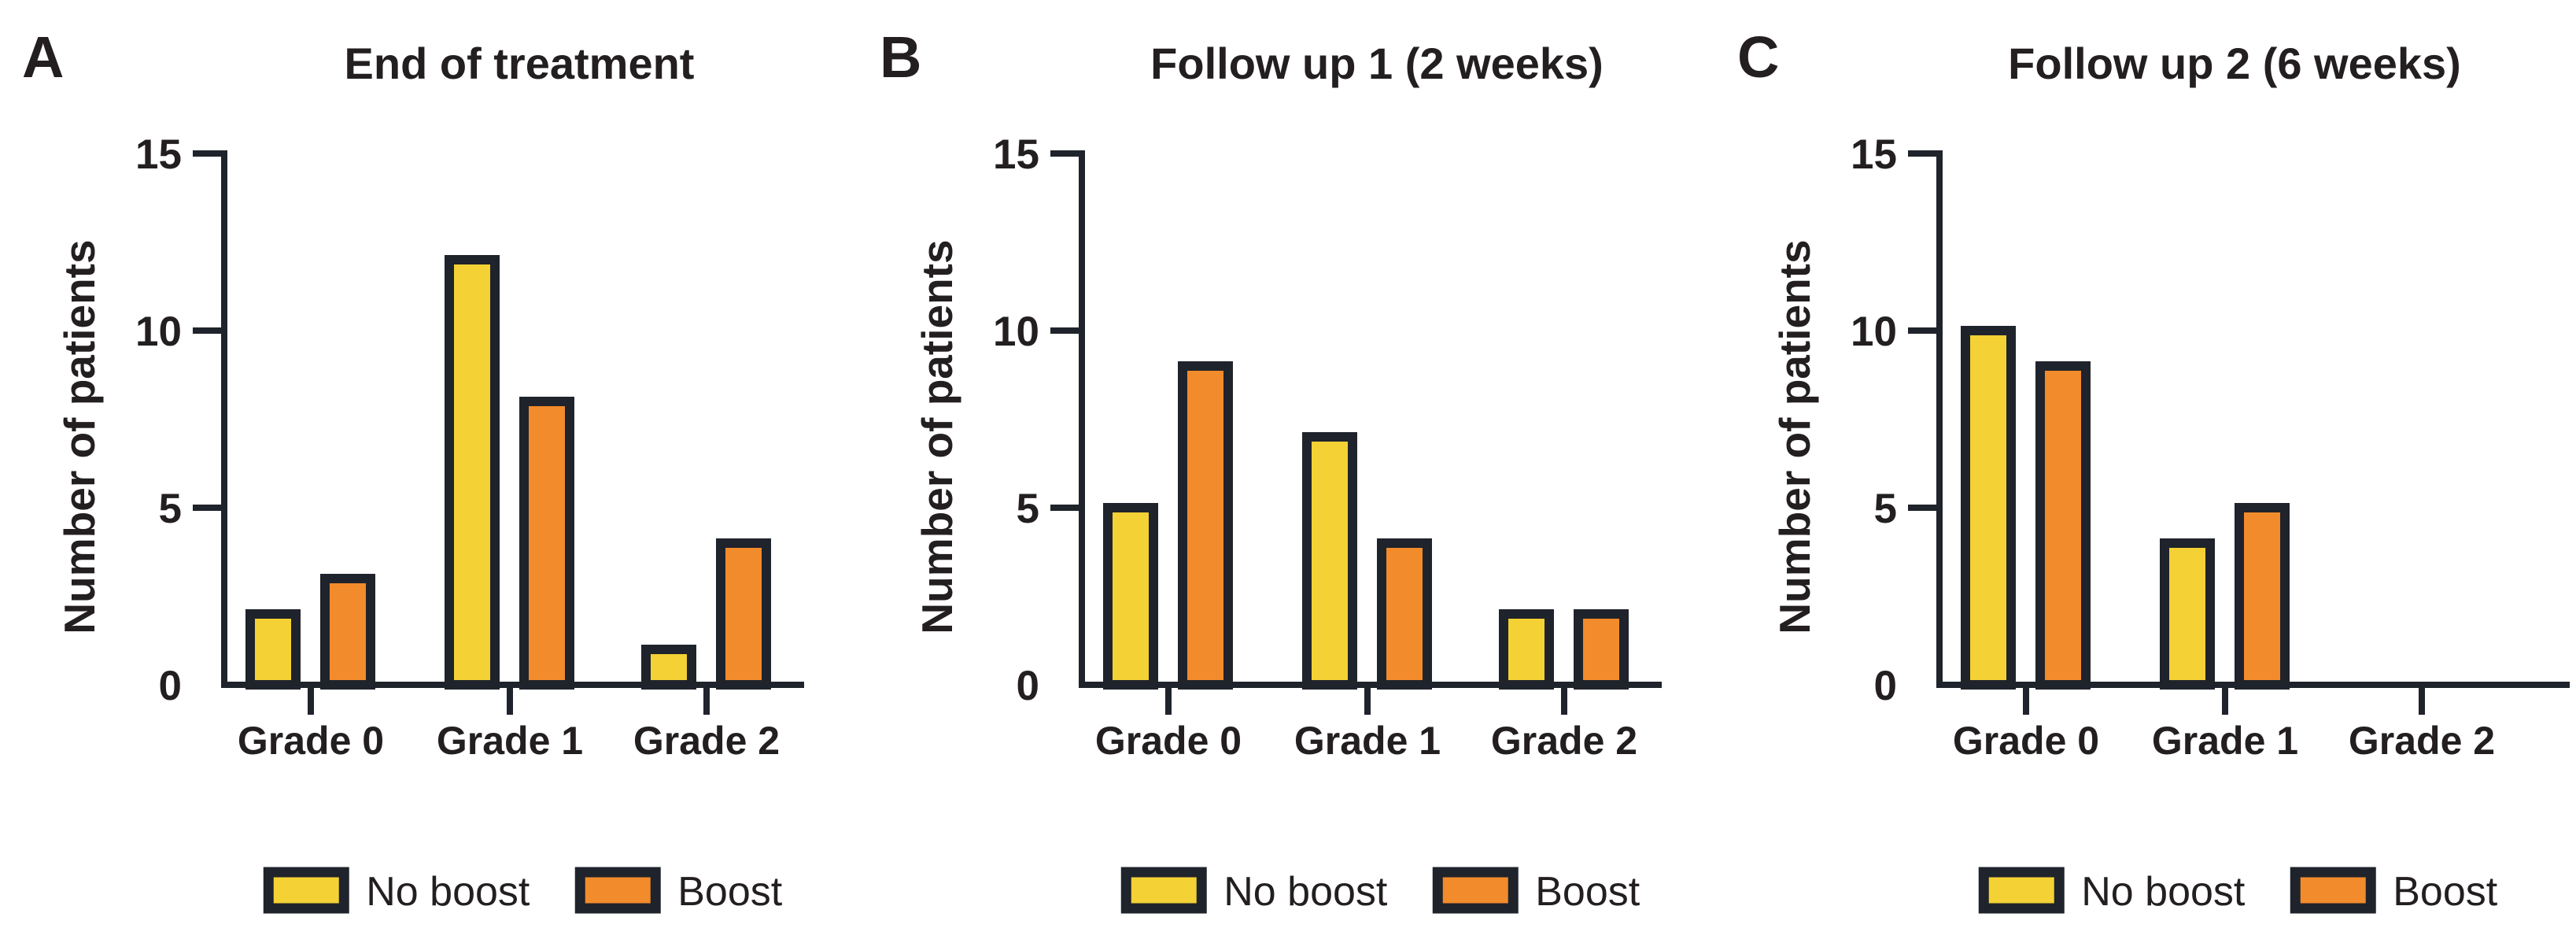  I want to click on panel-letter-b: B, so click(900, 57).